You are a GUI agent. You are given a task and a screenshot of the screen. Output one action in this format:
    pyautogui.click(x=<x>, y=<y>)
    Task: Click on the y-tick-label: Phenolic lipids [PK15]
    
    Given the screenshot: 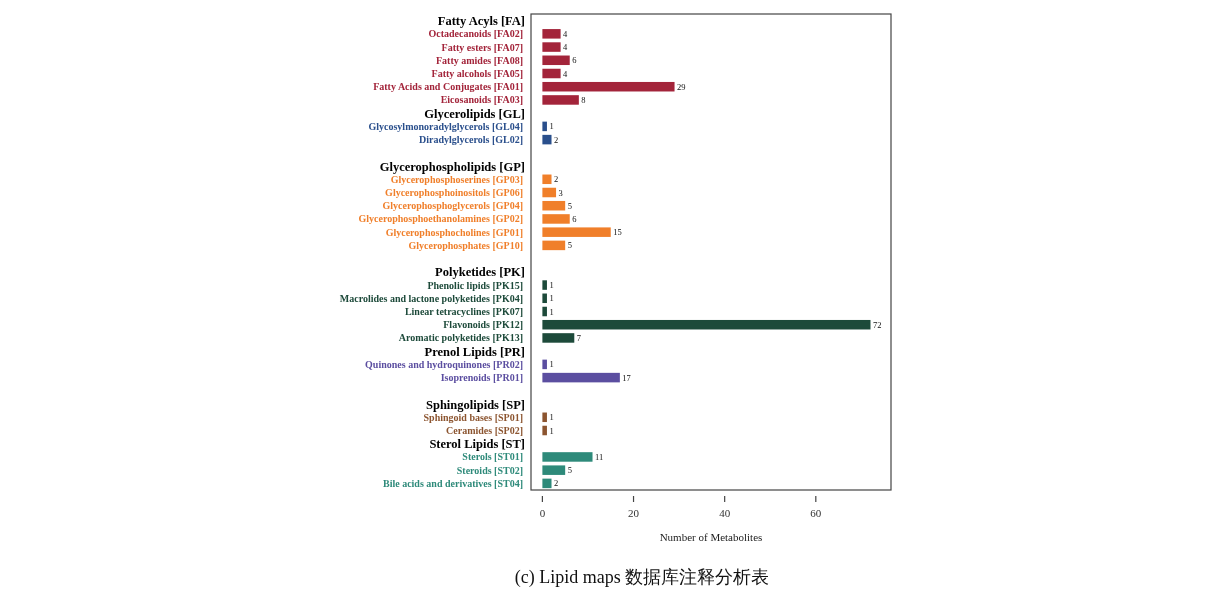 What is the action you would take?
    pyautogui.click(x=475, y=285)
    